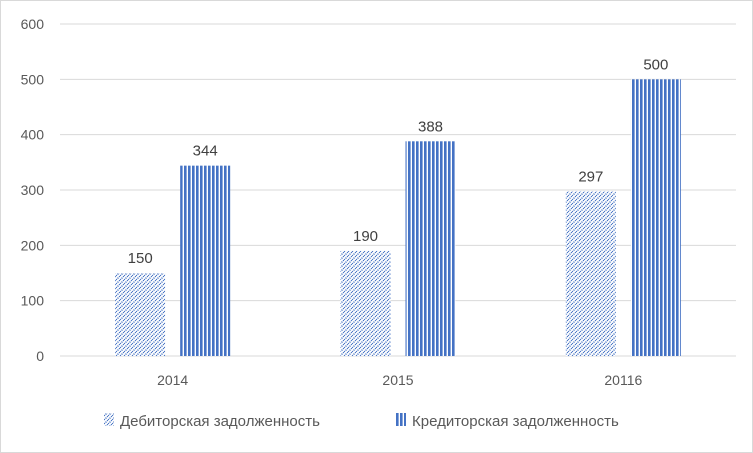 The width and height of the screenshot is (753, 453). Describe the element at coordinates (40, 356) in the screenshot. I see `y-tick-label: 0` at that location.